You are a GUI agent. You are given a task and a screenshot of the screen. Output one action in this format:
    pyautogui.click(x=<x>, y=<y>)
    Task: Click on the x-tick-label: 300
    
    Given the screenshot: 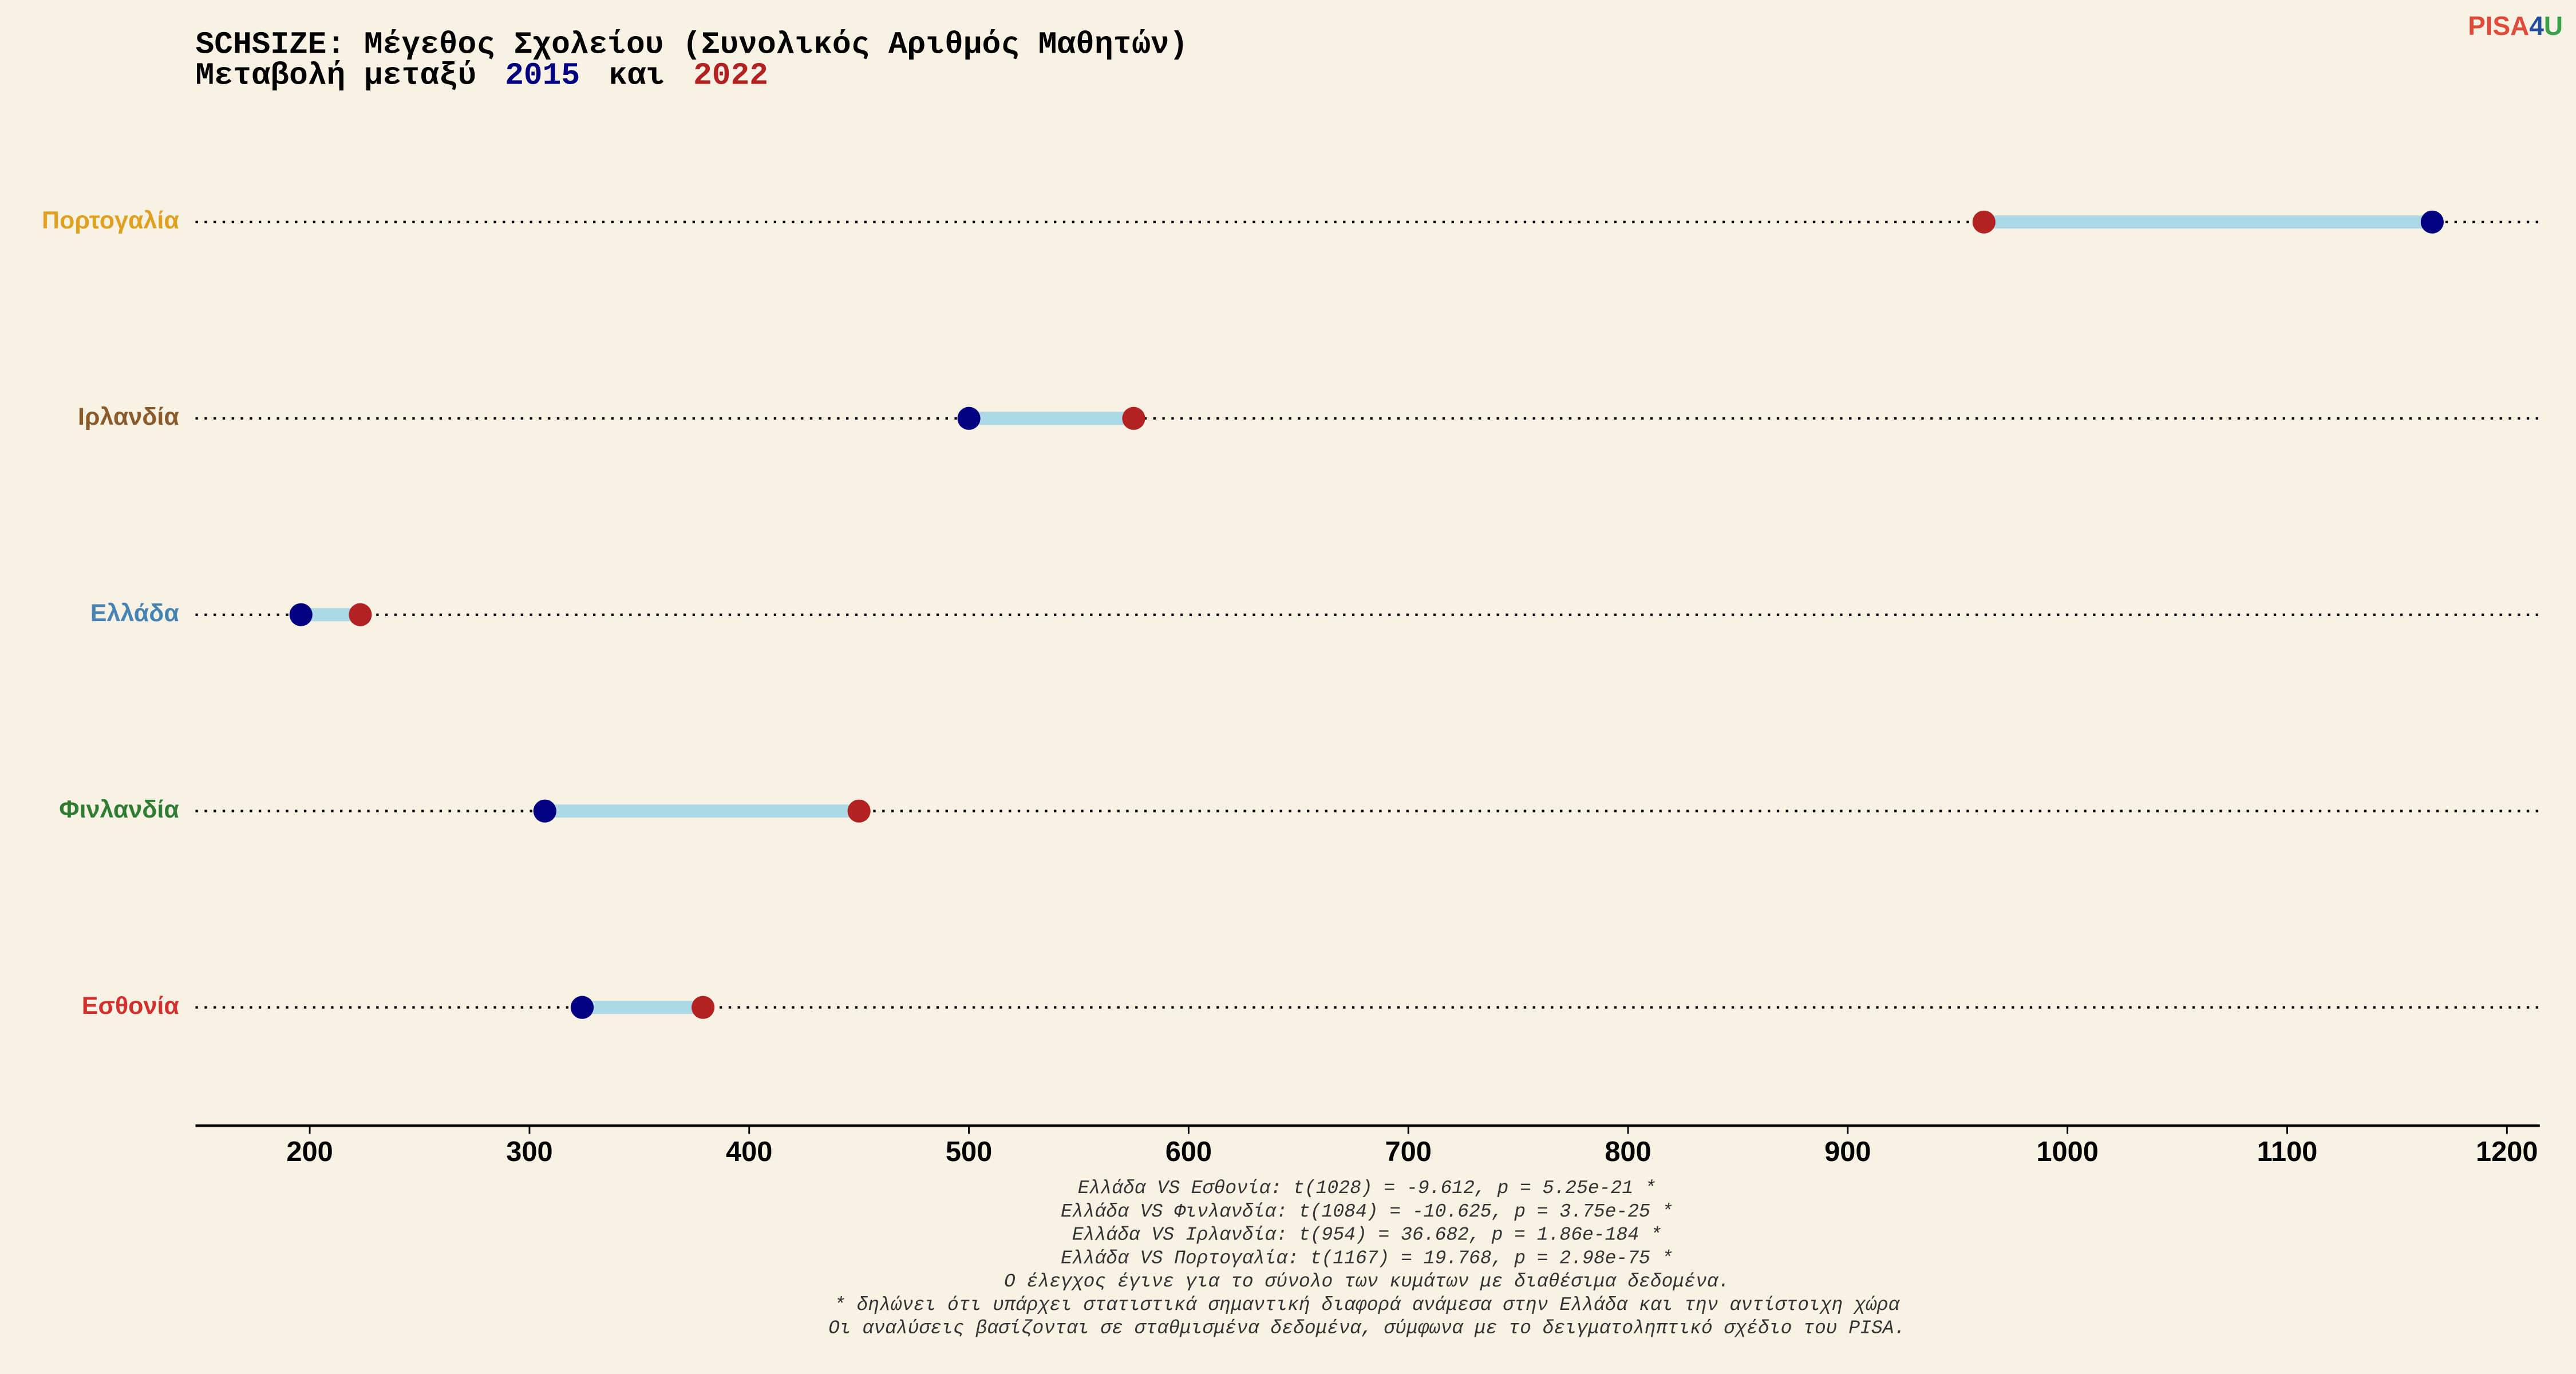 What is the action you would take?
    pyautogui.click(x=529, y=1151)
    